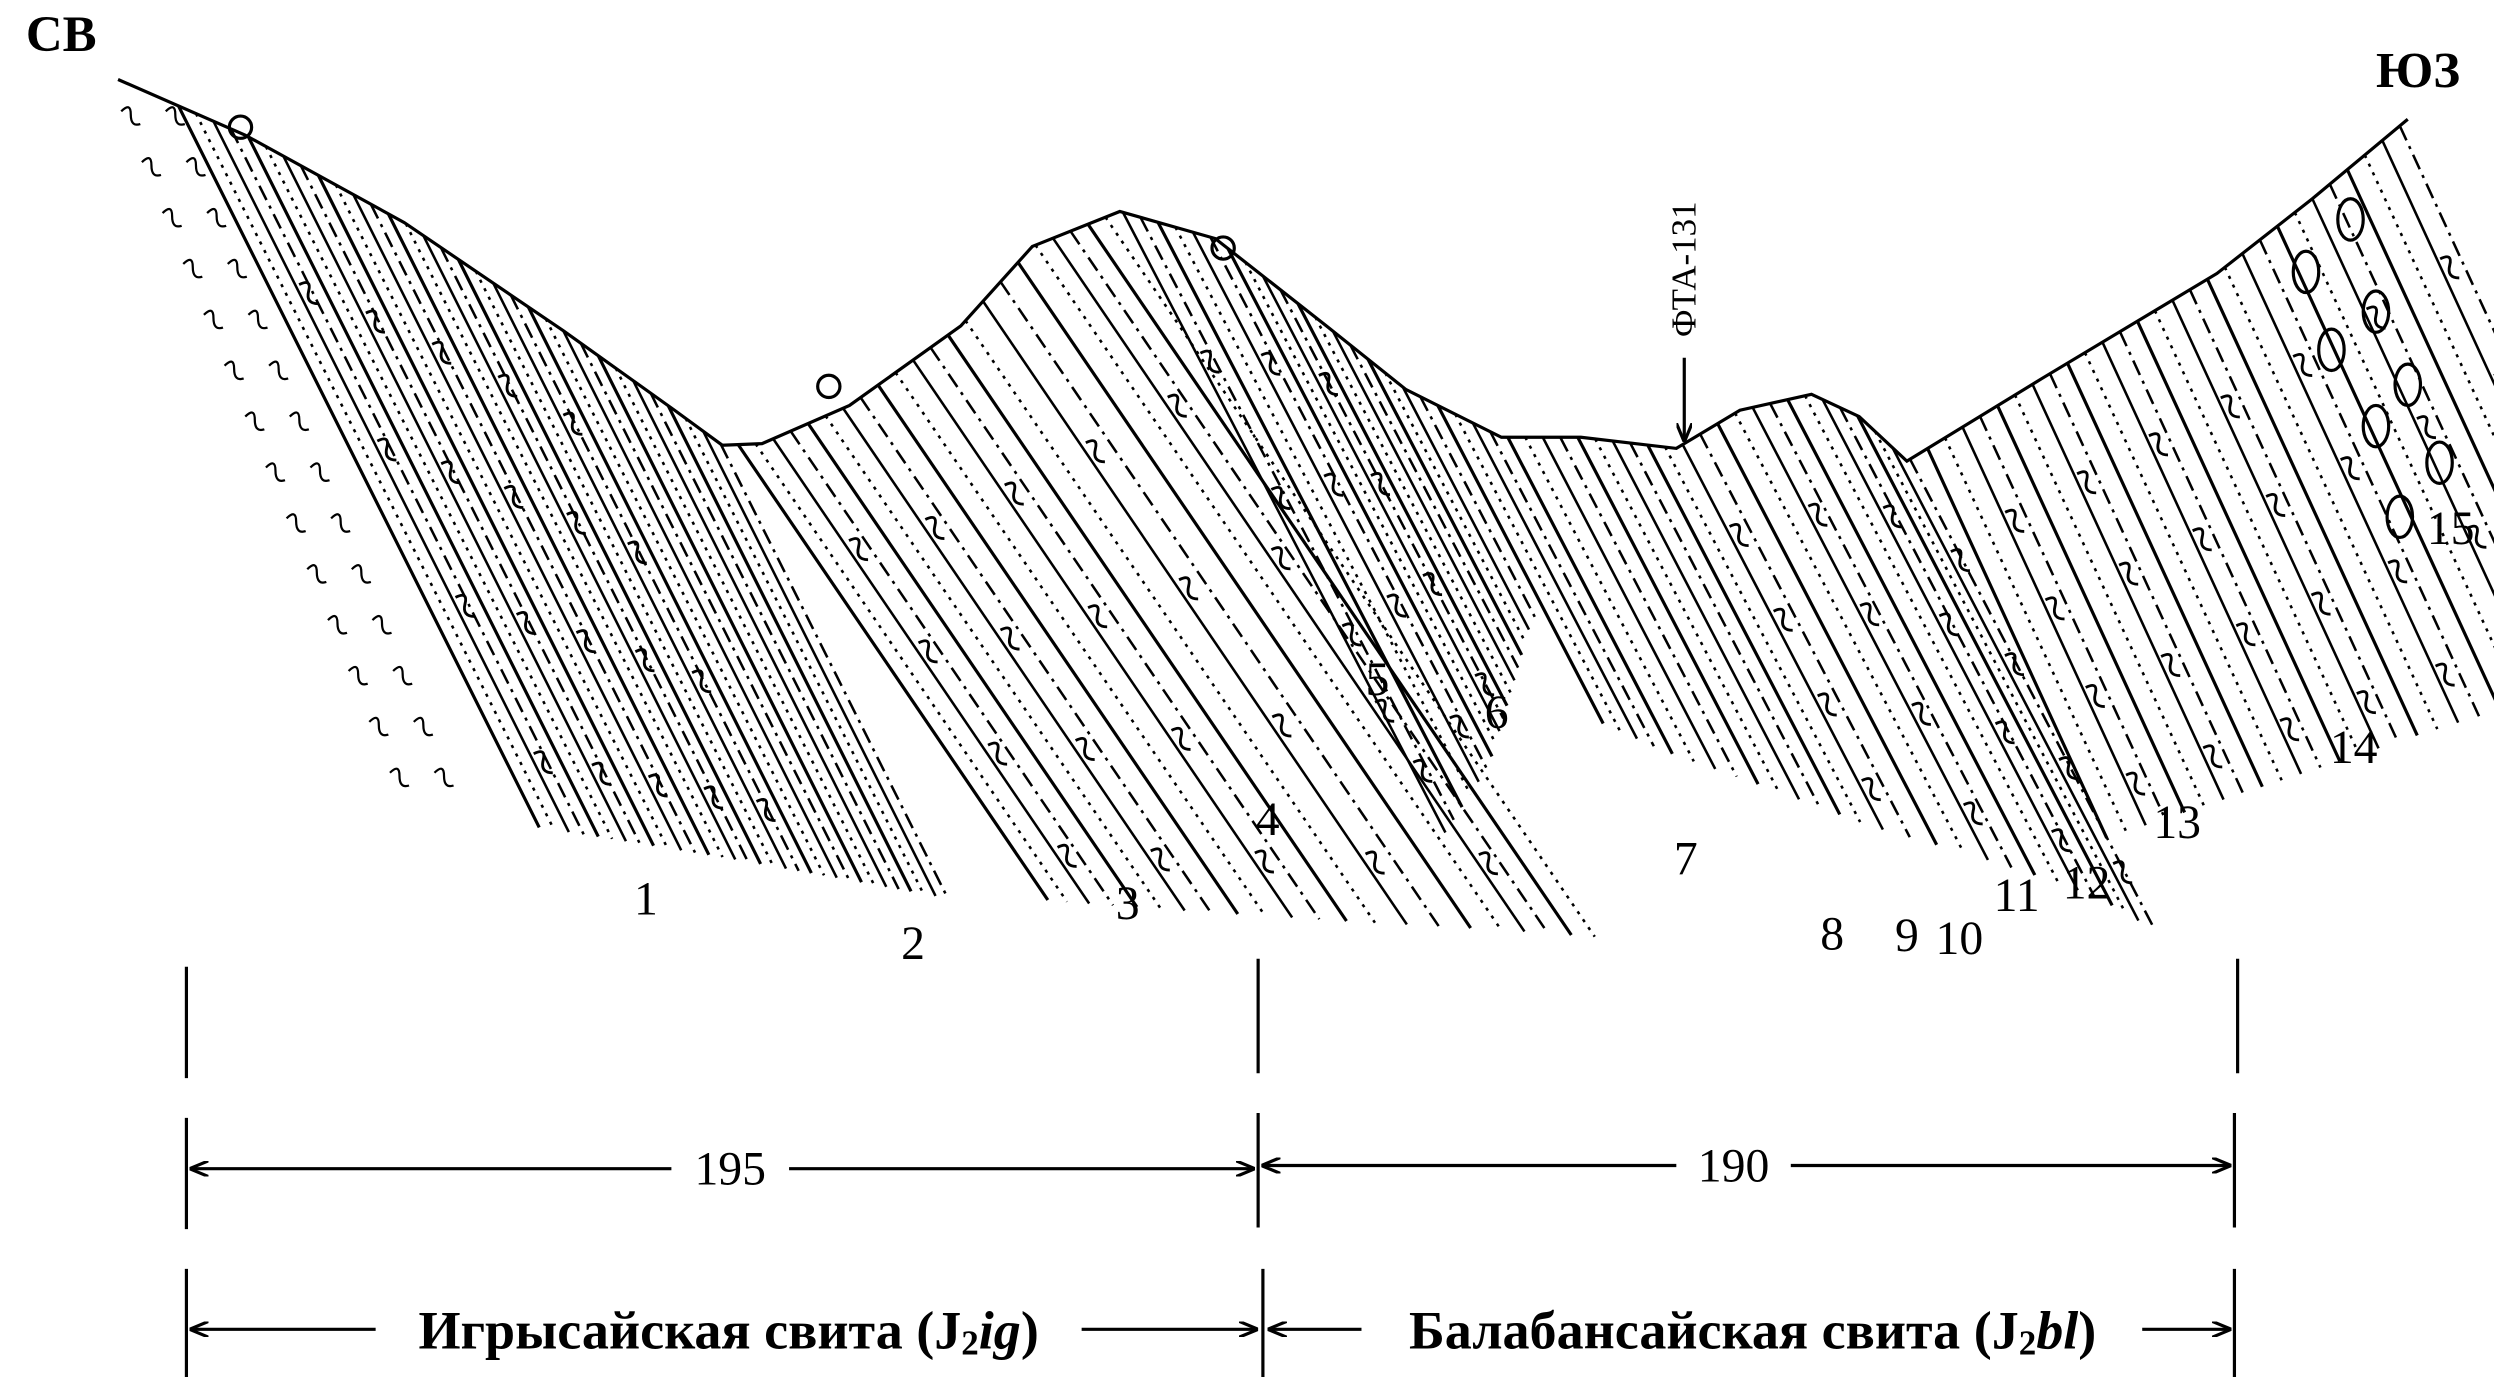 The image size is (2494, 1377). What do you see at coordinates (829, 386) in the screenshot?
I see `outcrop-mark` at bounding box center [829, 386].